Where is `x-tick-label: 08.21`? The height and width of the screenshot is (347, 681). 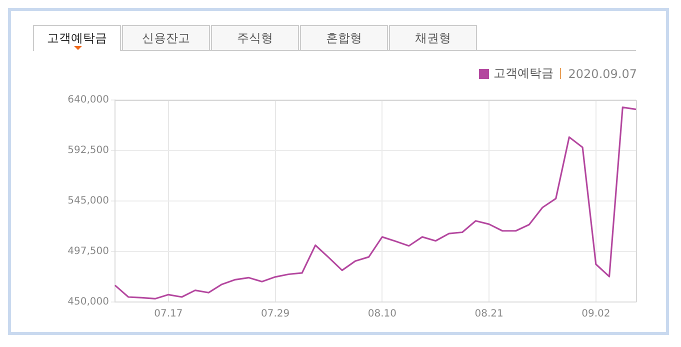
x-tick-label: 08.21 is located at coordinates (489, 314).